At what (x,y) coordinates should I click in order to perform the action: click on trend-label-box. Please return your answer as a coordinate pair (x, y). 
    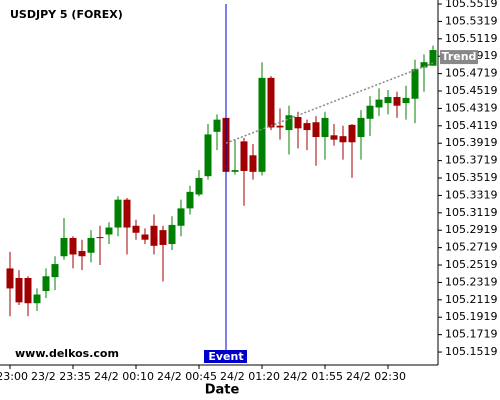
    Looking at the image, I should click on (459, 57).